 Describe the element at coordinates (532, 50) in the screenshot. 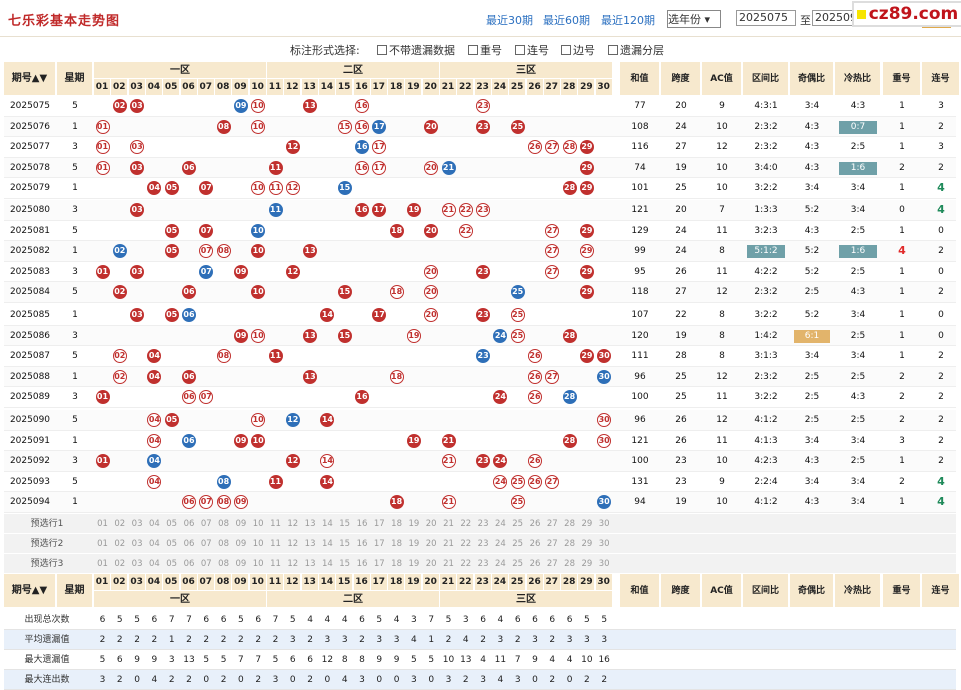

I see `option-consecutive: 连号` at that location.